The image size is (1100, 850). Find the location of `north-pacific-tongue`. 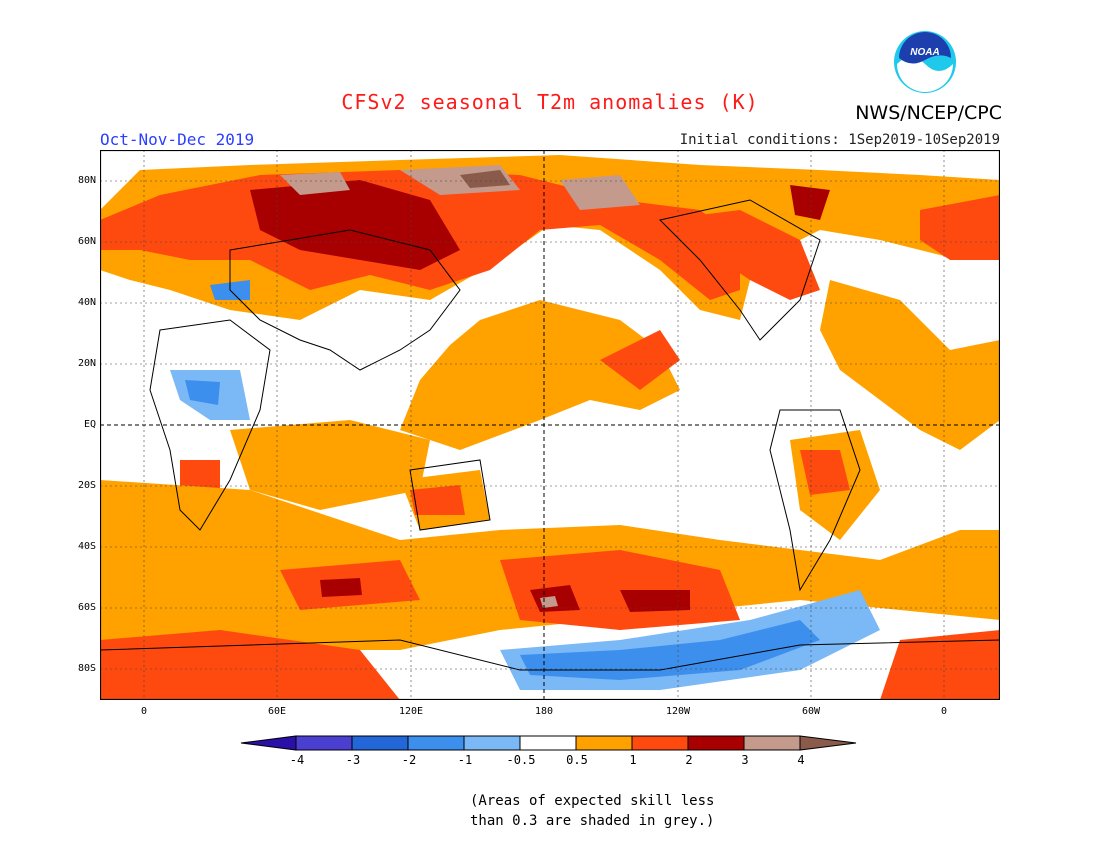

north-pacific-tongue is located at coordinates (640, 360).